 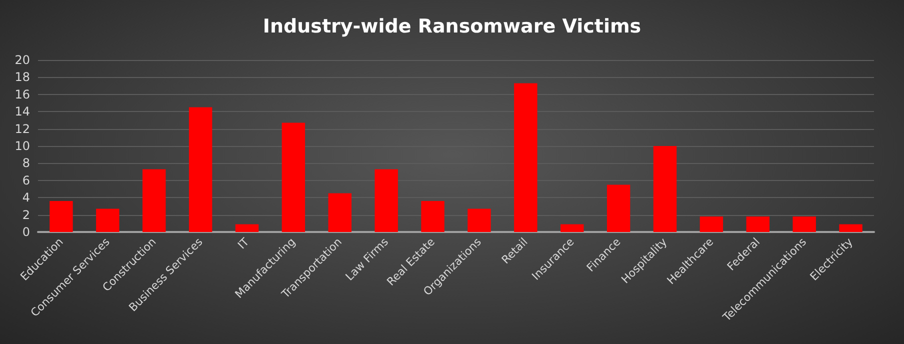 I want to click on y-tick-label: 18, so click(x=22, y=77).